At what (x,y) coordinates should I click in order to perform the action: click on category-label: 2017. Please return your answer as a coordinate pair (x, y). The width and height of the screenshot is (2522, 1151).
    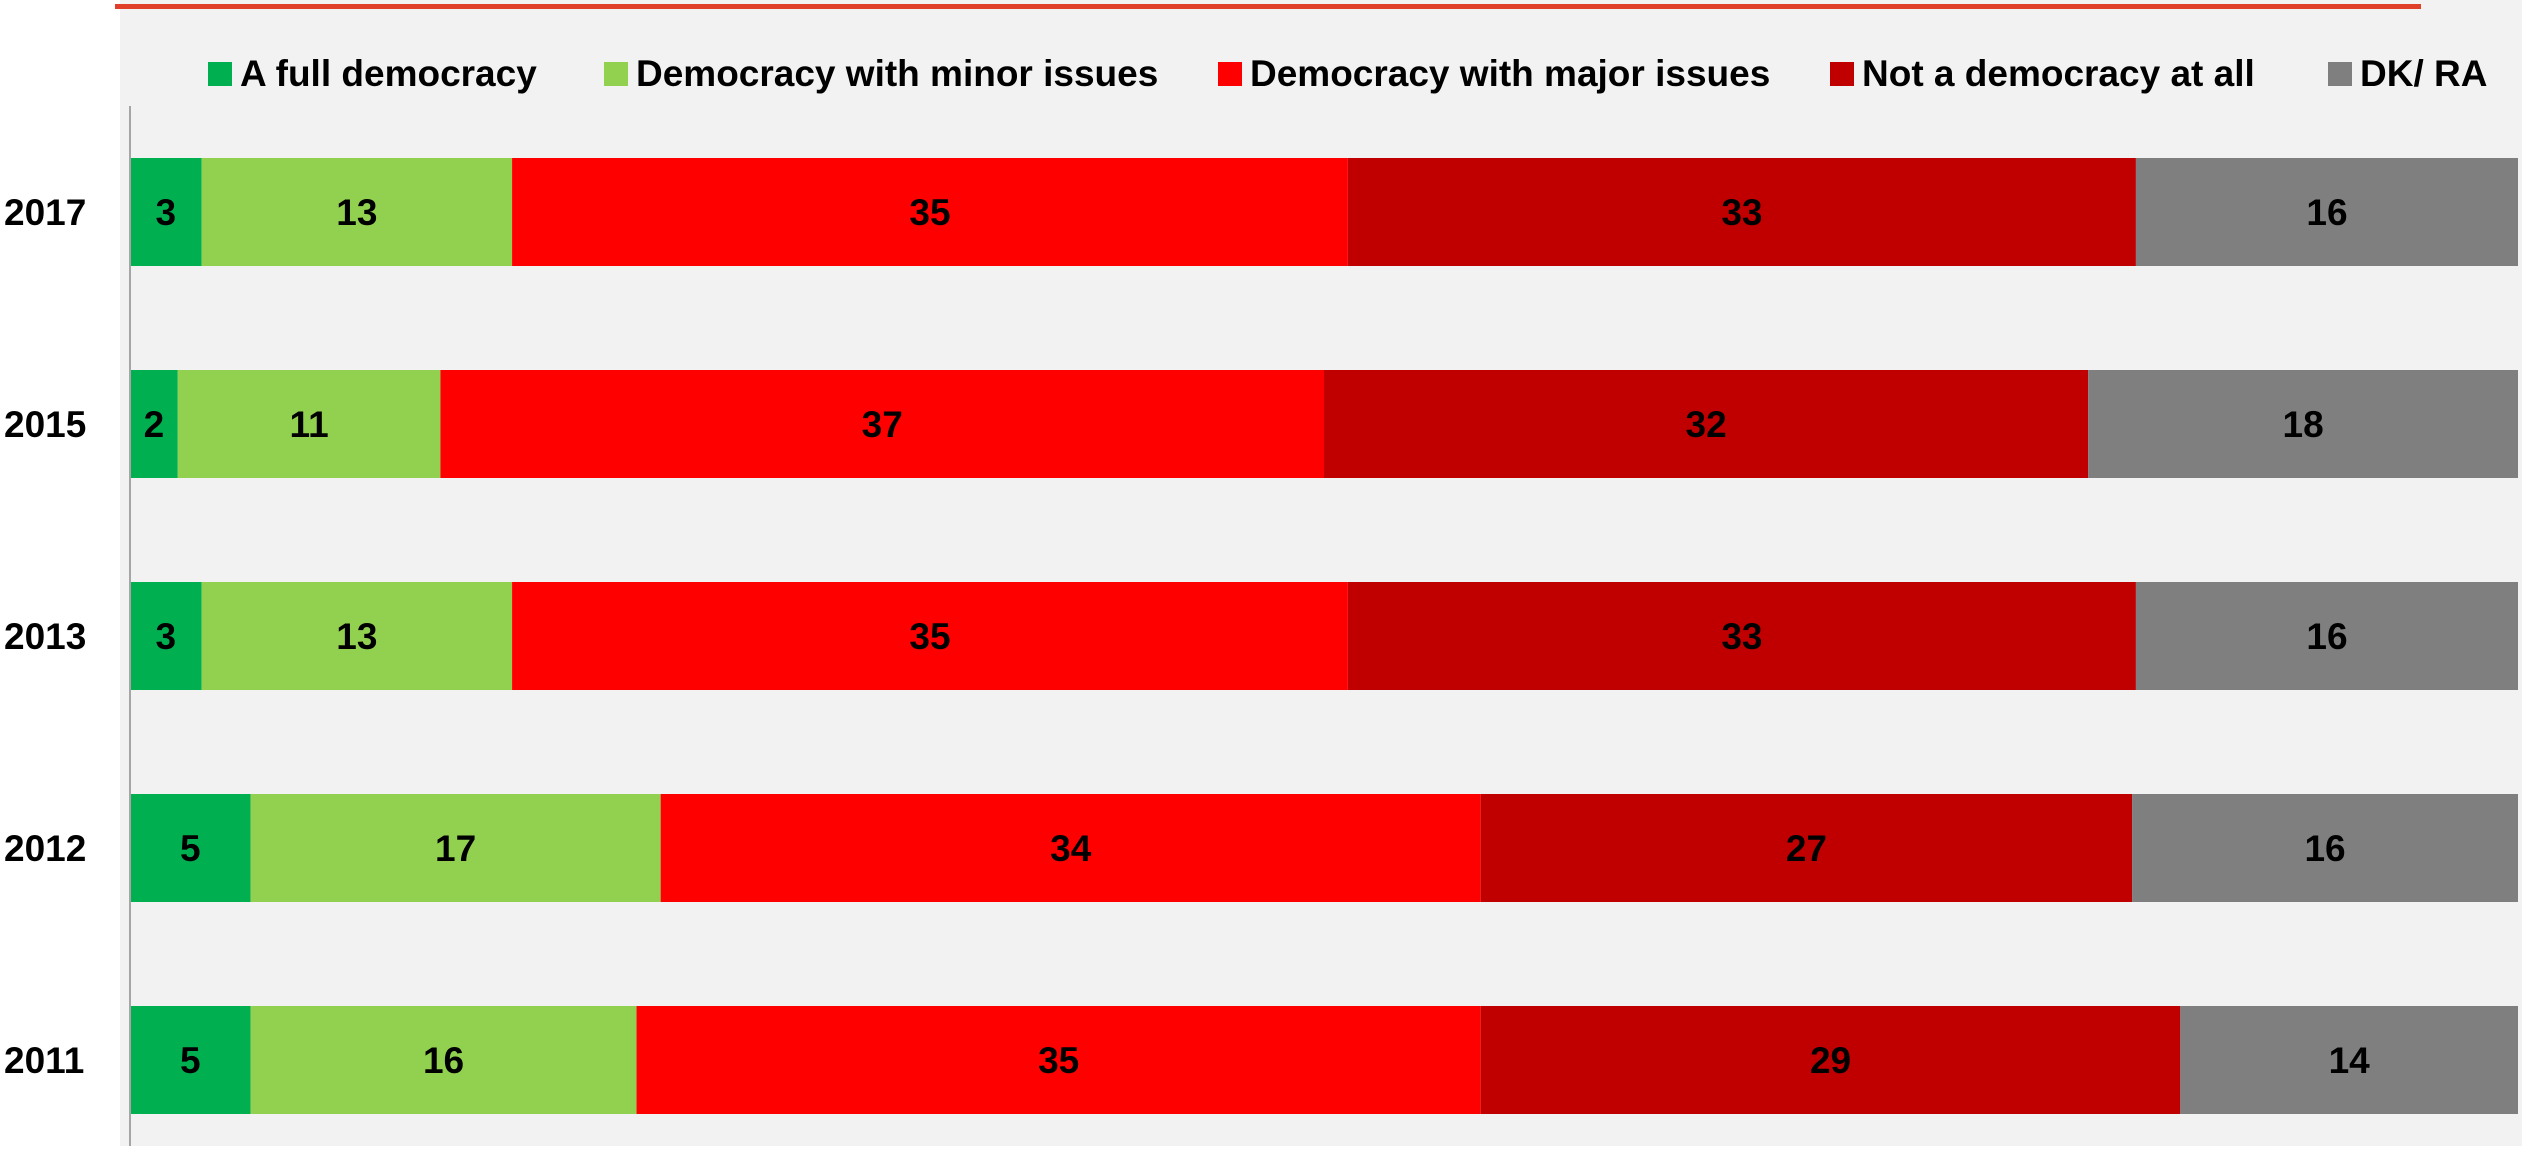
    Looking at the image, I should click on (45, 212).